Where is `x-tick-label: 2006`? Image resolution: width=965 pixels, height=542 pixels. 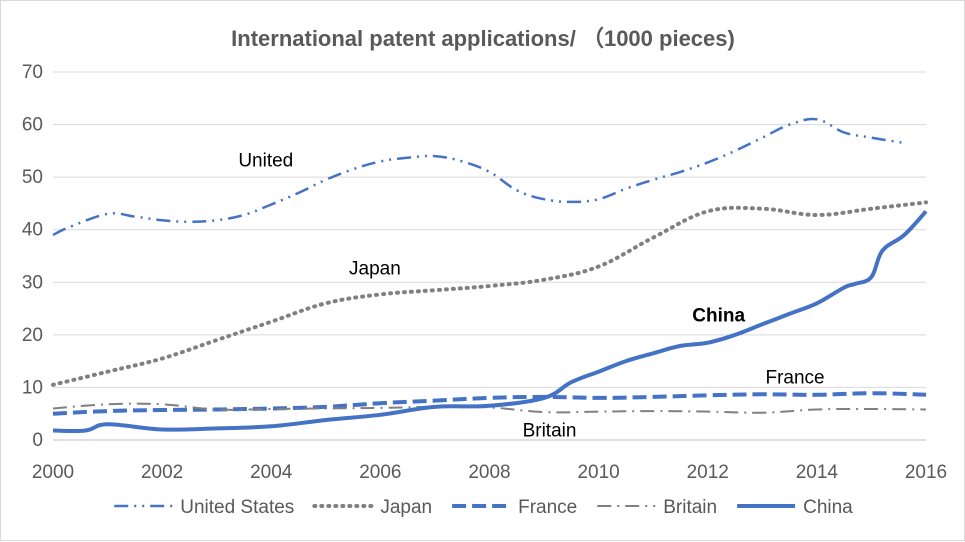
x-tick-label: 2006 is located at coordinates (380, 472).